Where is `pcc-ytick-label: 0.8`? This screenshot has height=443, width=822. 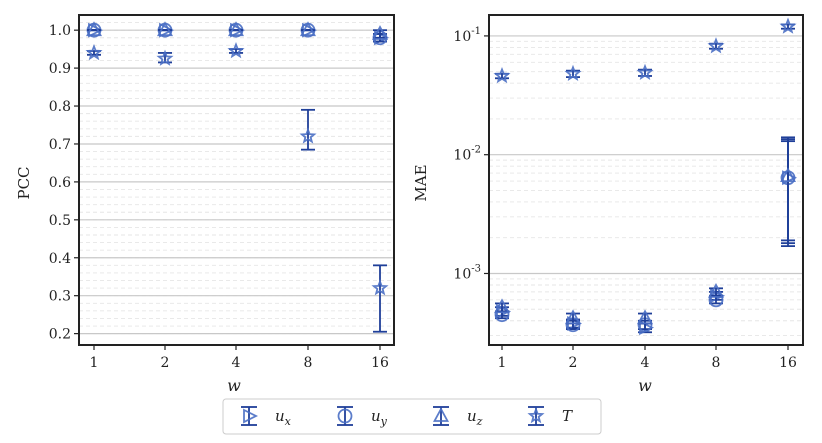
pcc-ytick-label: 0.8 is located at coordinates (60, 107).